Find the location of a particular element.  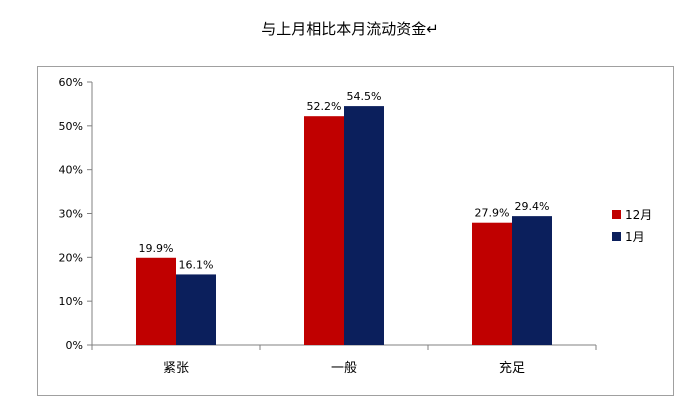

data-label: 27.9% is located at coordinates (492, 213).